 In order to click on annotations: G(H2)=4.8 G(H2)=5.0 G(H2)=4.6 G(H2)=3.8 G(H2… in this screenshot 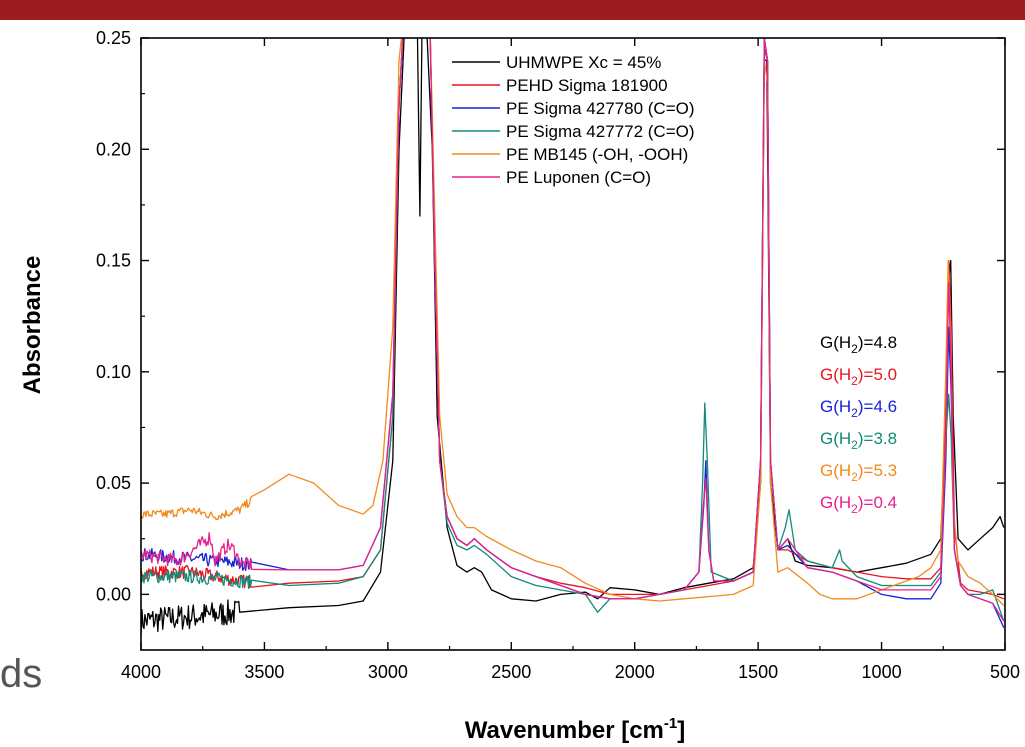, I will do `click(858, 424)`.